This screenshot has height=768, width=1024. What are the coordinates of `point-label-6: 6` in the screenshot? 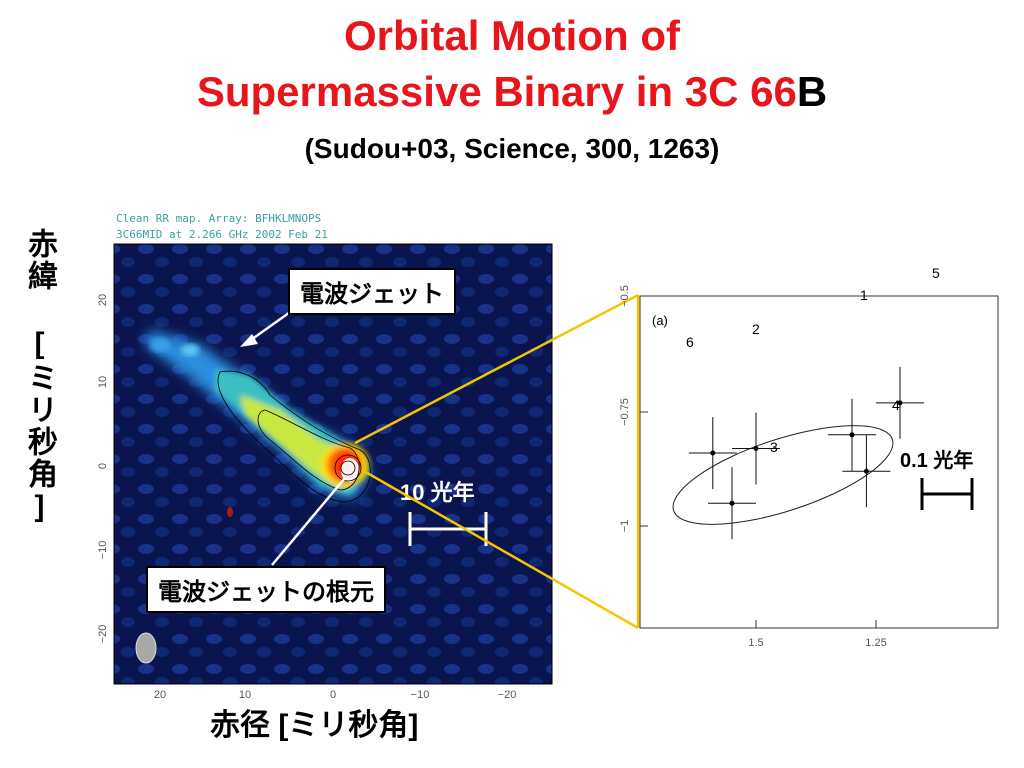 It's located at (690, 342).